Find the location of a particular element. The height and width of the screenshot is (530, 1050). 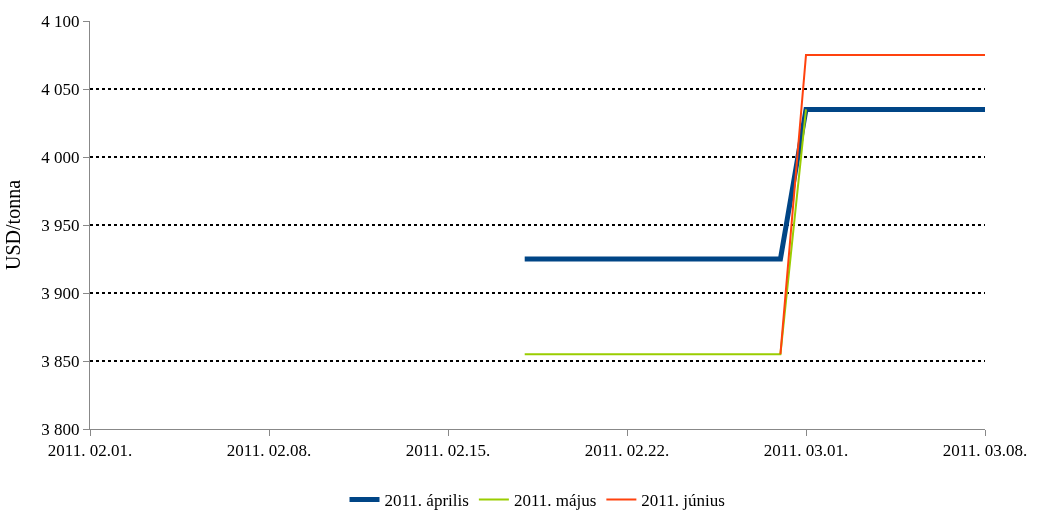

legend-label: 2011. április is located at coordinates (426, 501).